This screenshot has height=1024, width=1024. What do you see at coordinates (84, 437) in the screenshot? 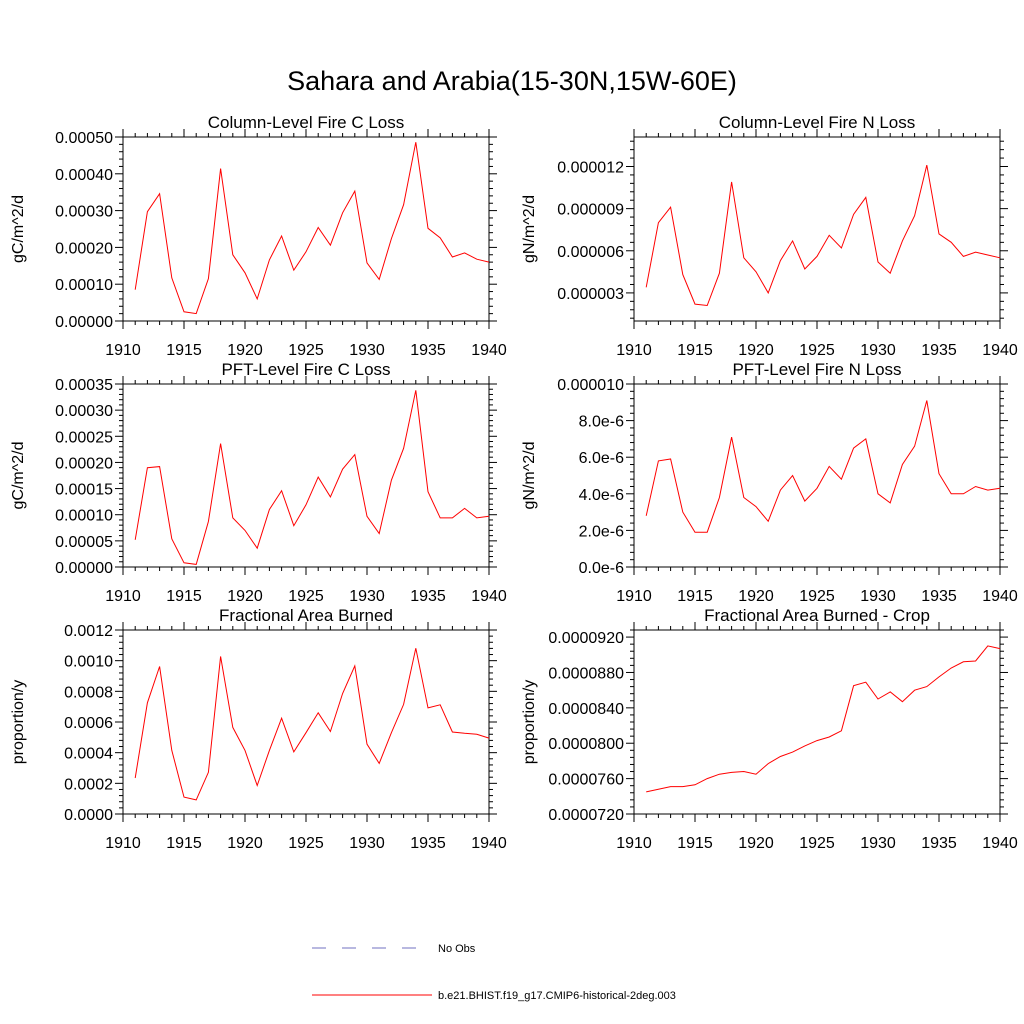
I see `y-tick-label: 0.00025` at bounding box center [84, 437].